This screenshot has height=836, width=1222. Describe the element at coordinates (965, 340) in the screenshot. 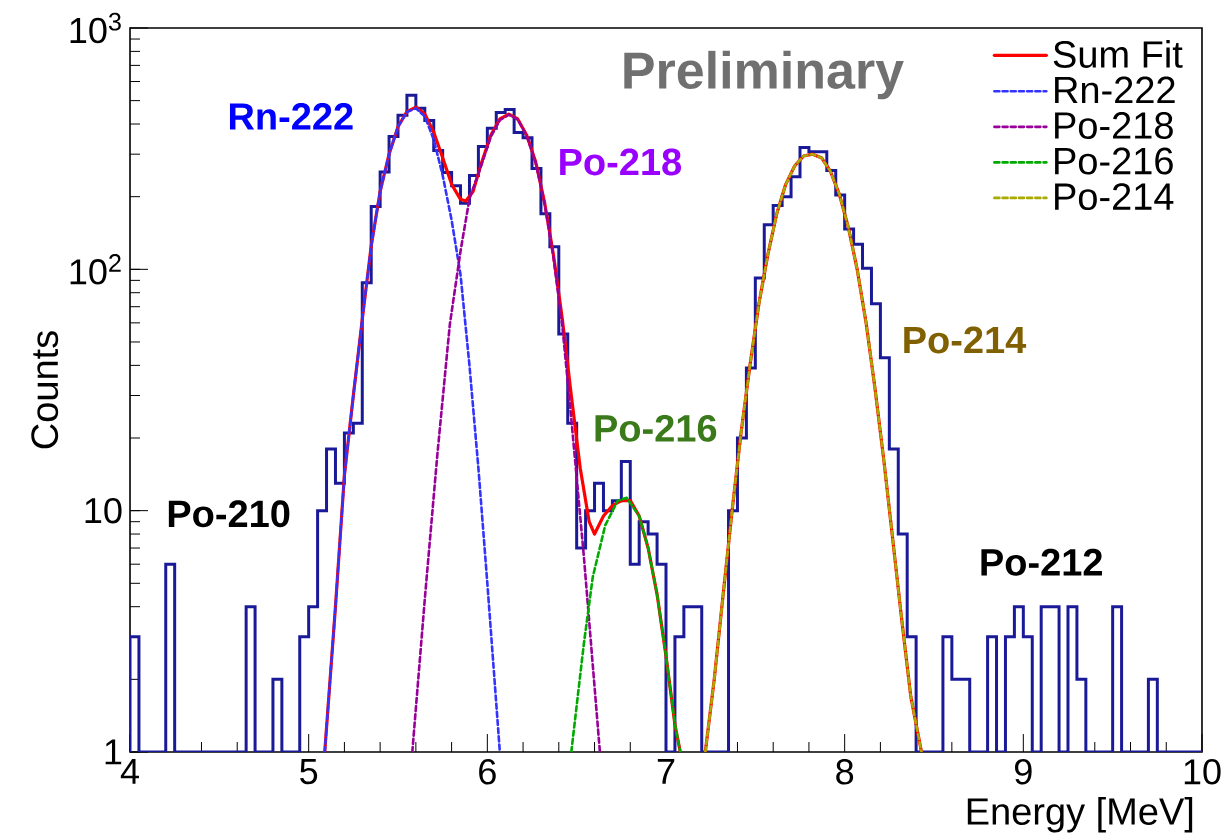

I see `annotation: Po-214` at that location.